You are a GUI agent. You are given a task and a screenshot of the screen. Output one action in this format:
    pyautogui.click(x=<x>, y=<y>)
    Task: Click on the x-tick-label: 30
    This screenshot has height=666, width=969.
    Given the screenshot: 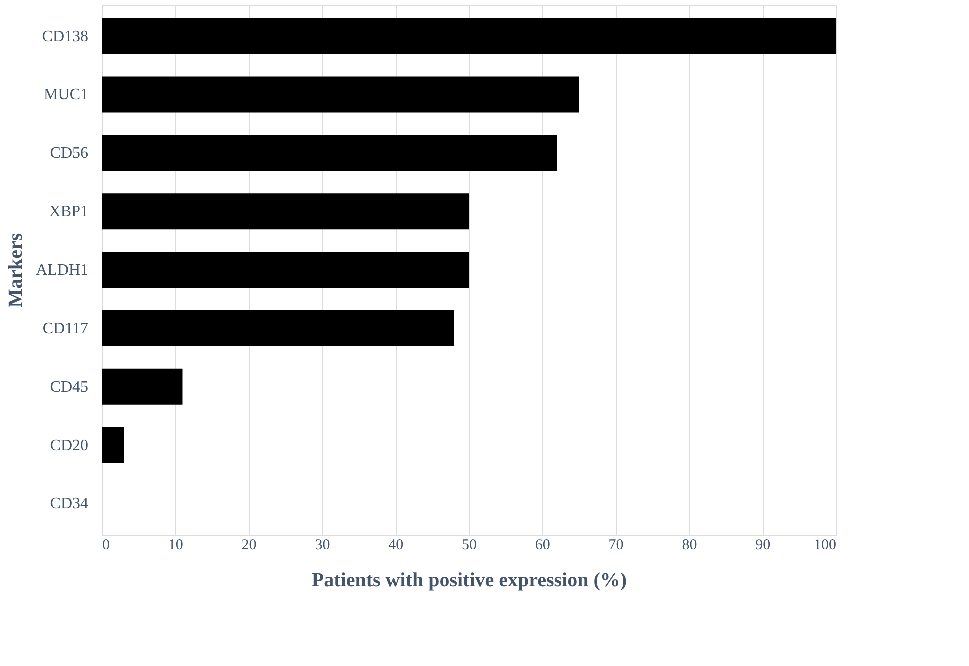 What is the action you would take?
    pyautogui.click(x=322, y=546)
    